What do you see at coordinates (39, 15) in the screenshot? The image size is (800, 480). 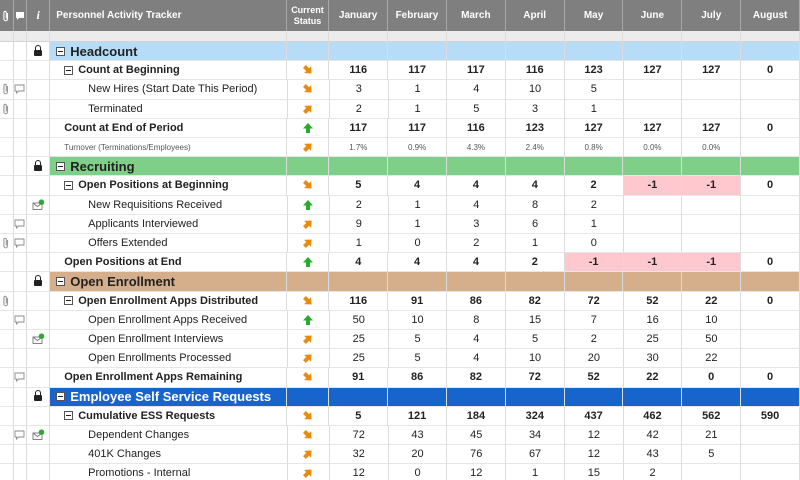 I see `info-column-header: i` at bounding box center [39, 15].